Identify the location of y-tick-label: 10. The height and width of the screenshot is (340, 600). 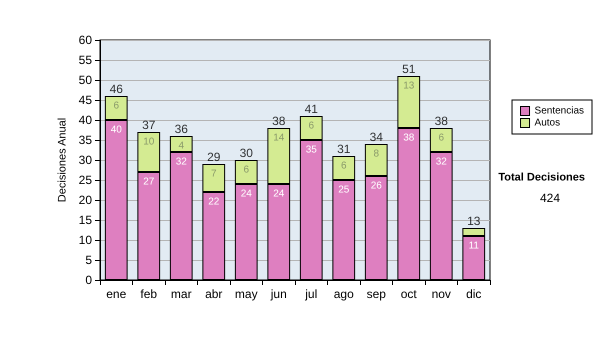
(85, 240).